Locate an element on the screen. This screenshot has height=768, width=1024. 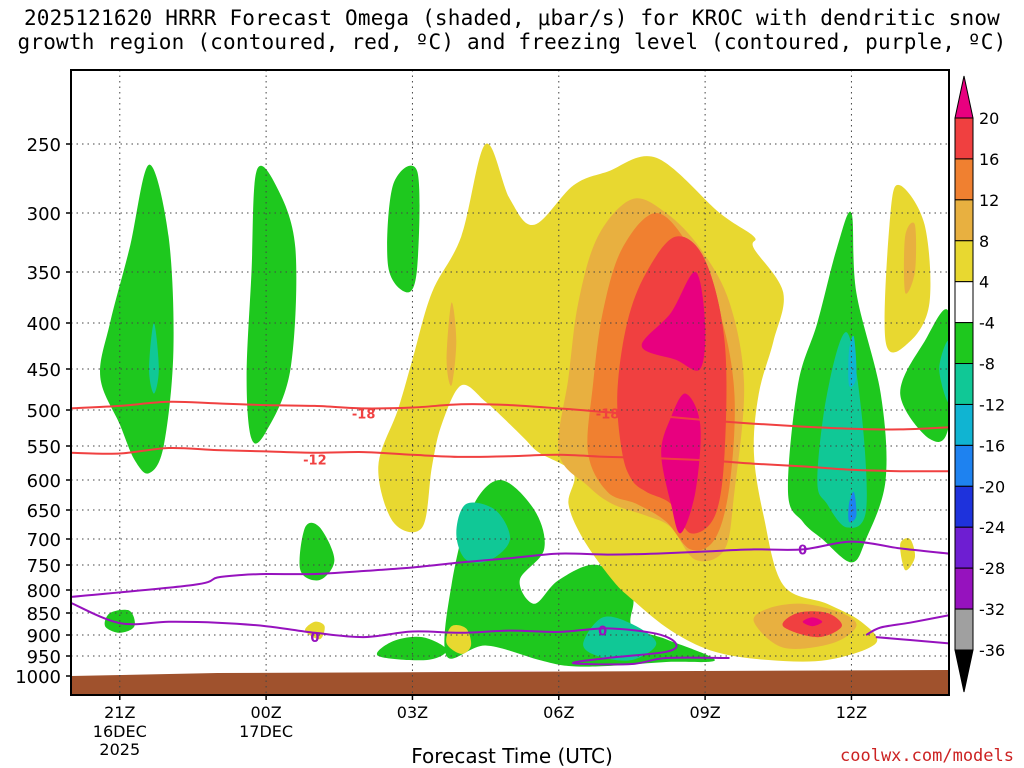
colorbar-bottom-arrow is located at coordinates (964, 671).